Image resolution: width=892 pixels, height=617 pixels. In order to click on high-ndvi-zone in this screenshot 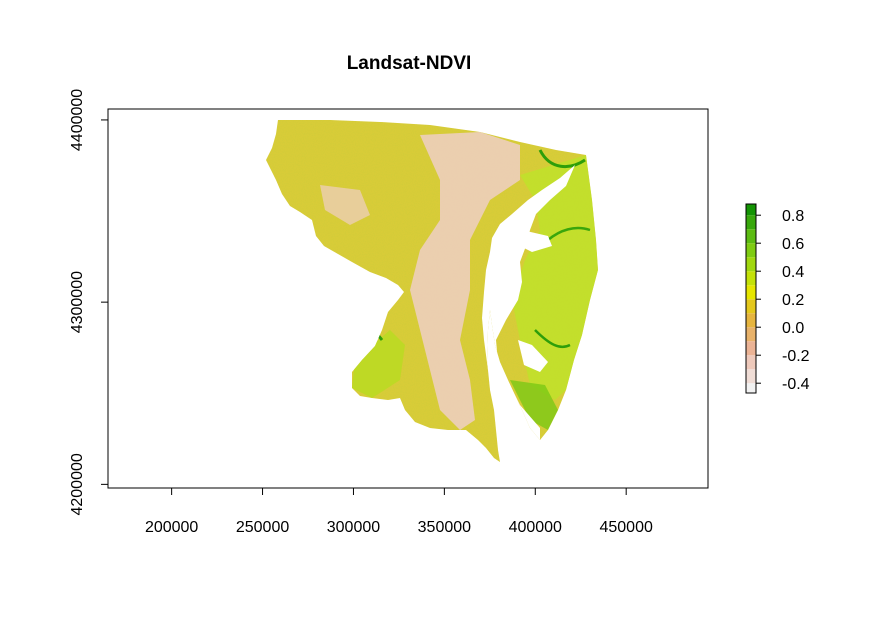, I will do `click(555, 277)`.